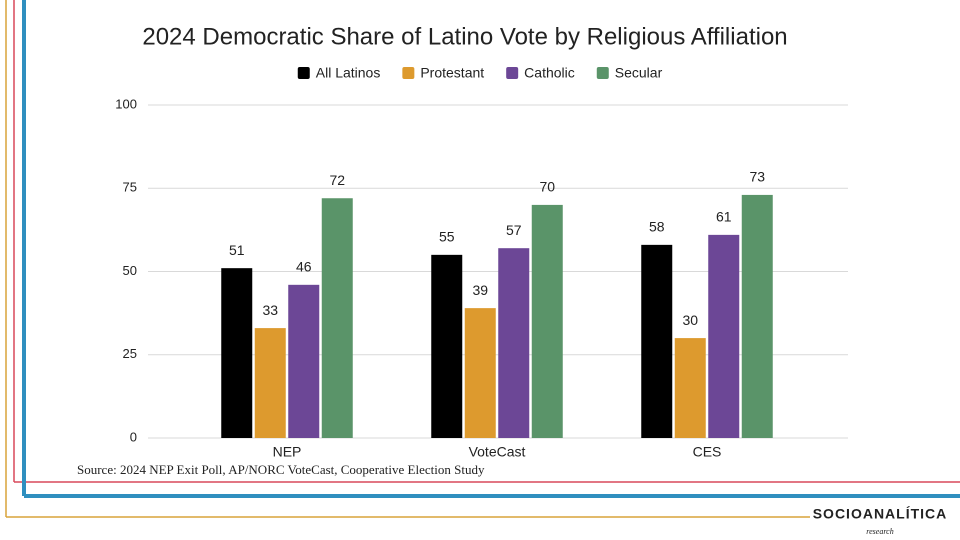  What do you see at coordinates (724, 217) in the screenshot?
I see `value-label: 61` at bounding box center [724, 217].